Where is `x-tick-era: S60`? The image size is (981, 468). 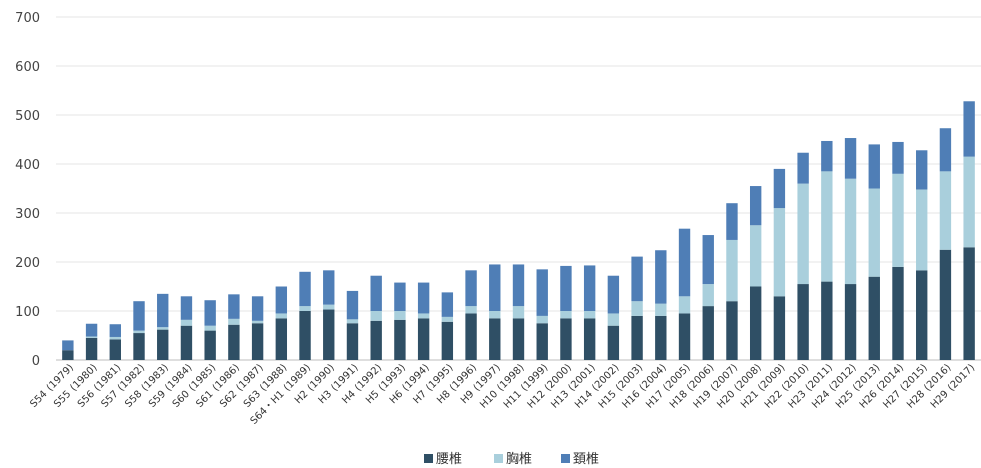 x-tick-era: S60 is located at coordinates (181, 399).